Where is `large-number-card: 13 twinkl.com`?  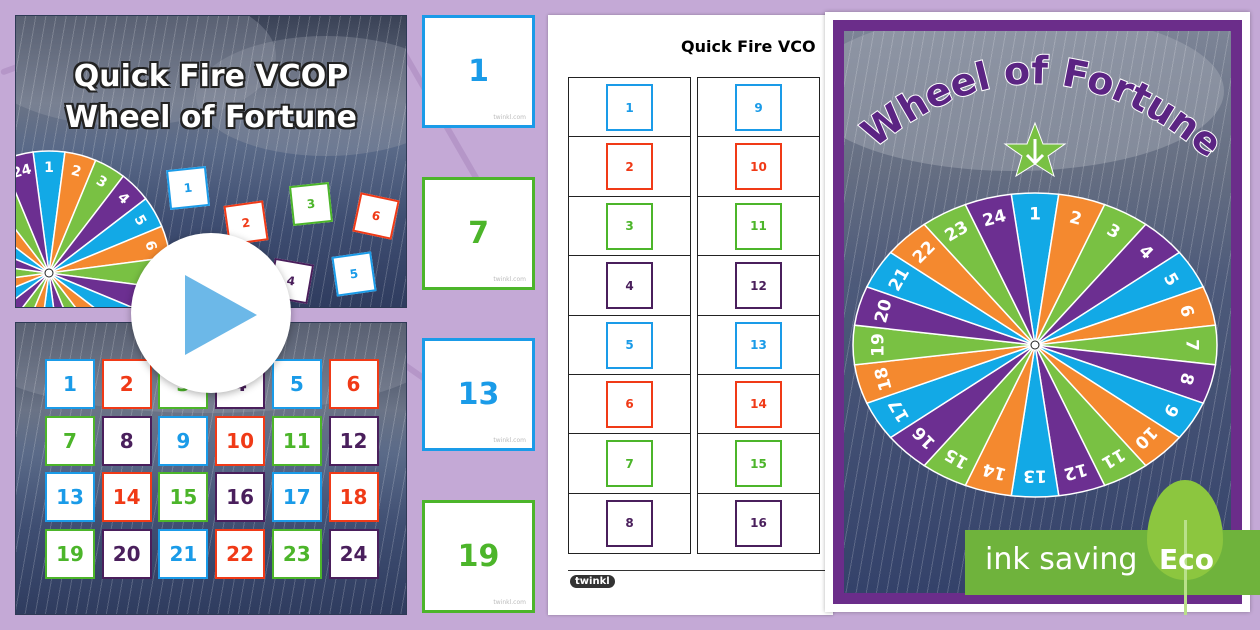 large-number-card: 13 twinkl.com is located at coordinates (478, 394).